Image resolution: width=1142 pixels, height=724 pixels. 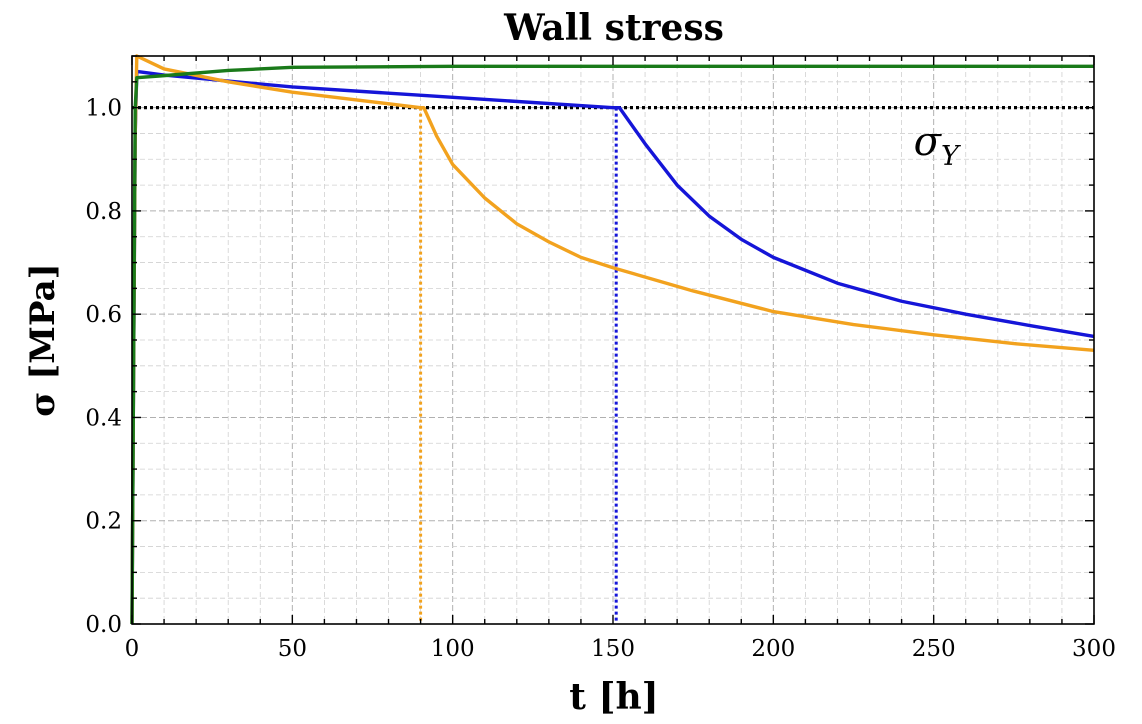 What do you see at coordinates (132, 649) in the screenshot?
I see `x-tick-label: 0` at bounding box center [132, 649].